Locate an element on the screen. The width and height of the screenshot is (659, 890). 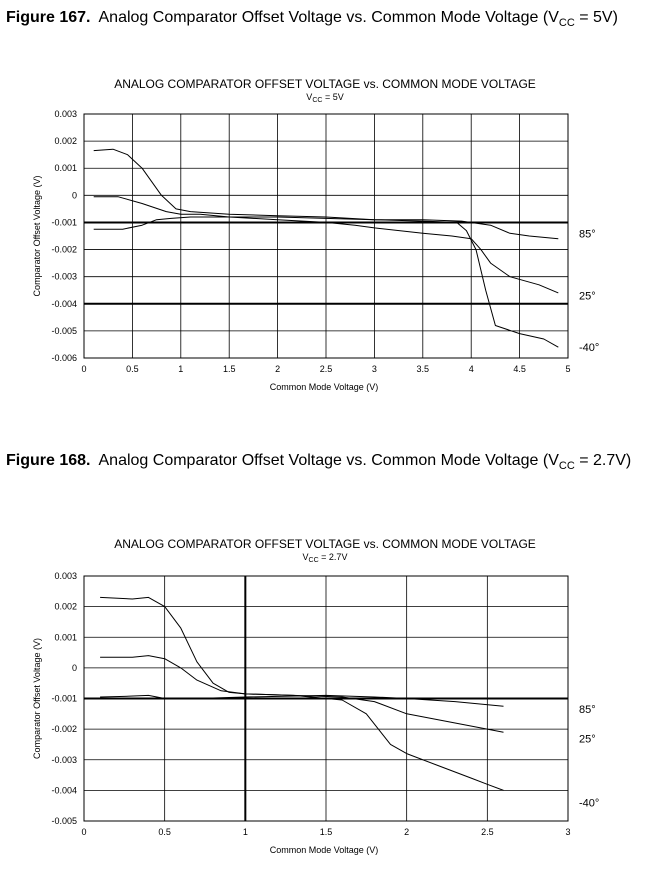
chart-subtitle: VCC = 5V is located at coordinates (324, 98).